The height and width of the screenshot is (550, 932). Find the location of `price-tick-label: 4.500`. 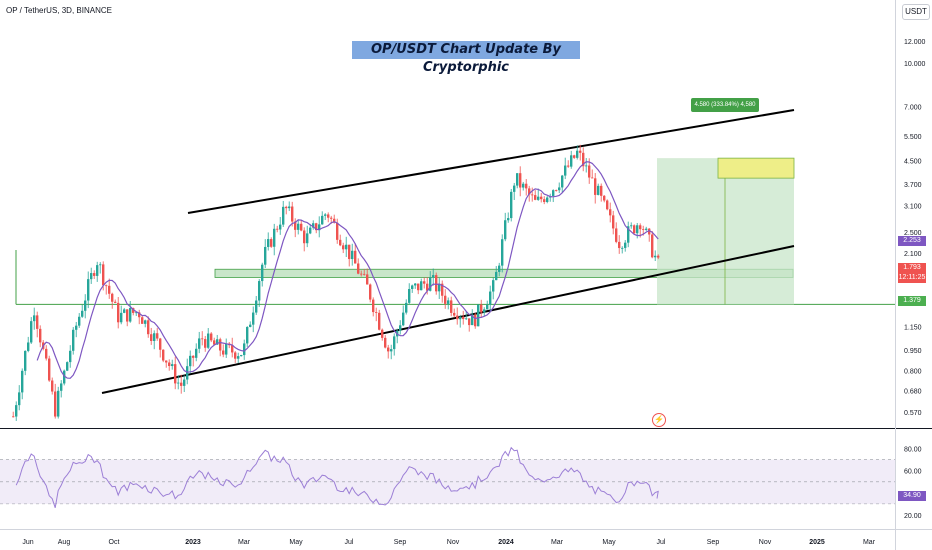

price-tick-label: 4.500 is located at coordinates (913, 161).